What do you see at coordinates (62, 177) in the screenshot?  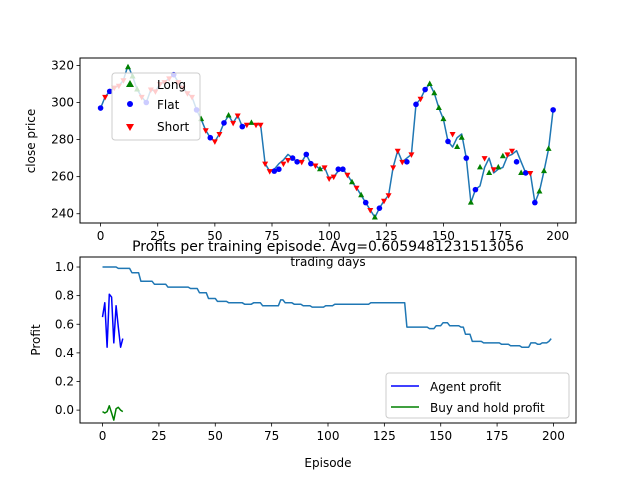 I see `price-y-tick-label: 260` at bounding box center [62, 177].